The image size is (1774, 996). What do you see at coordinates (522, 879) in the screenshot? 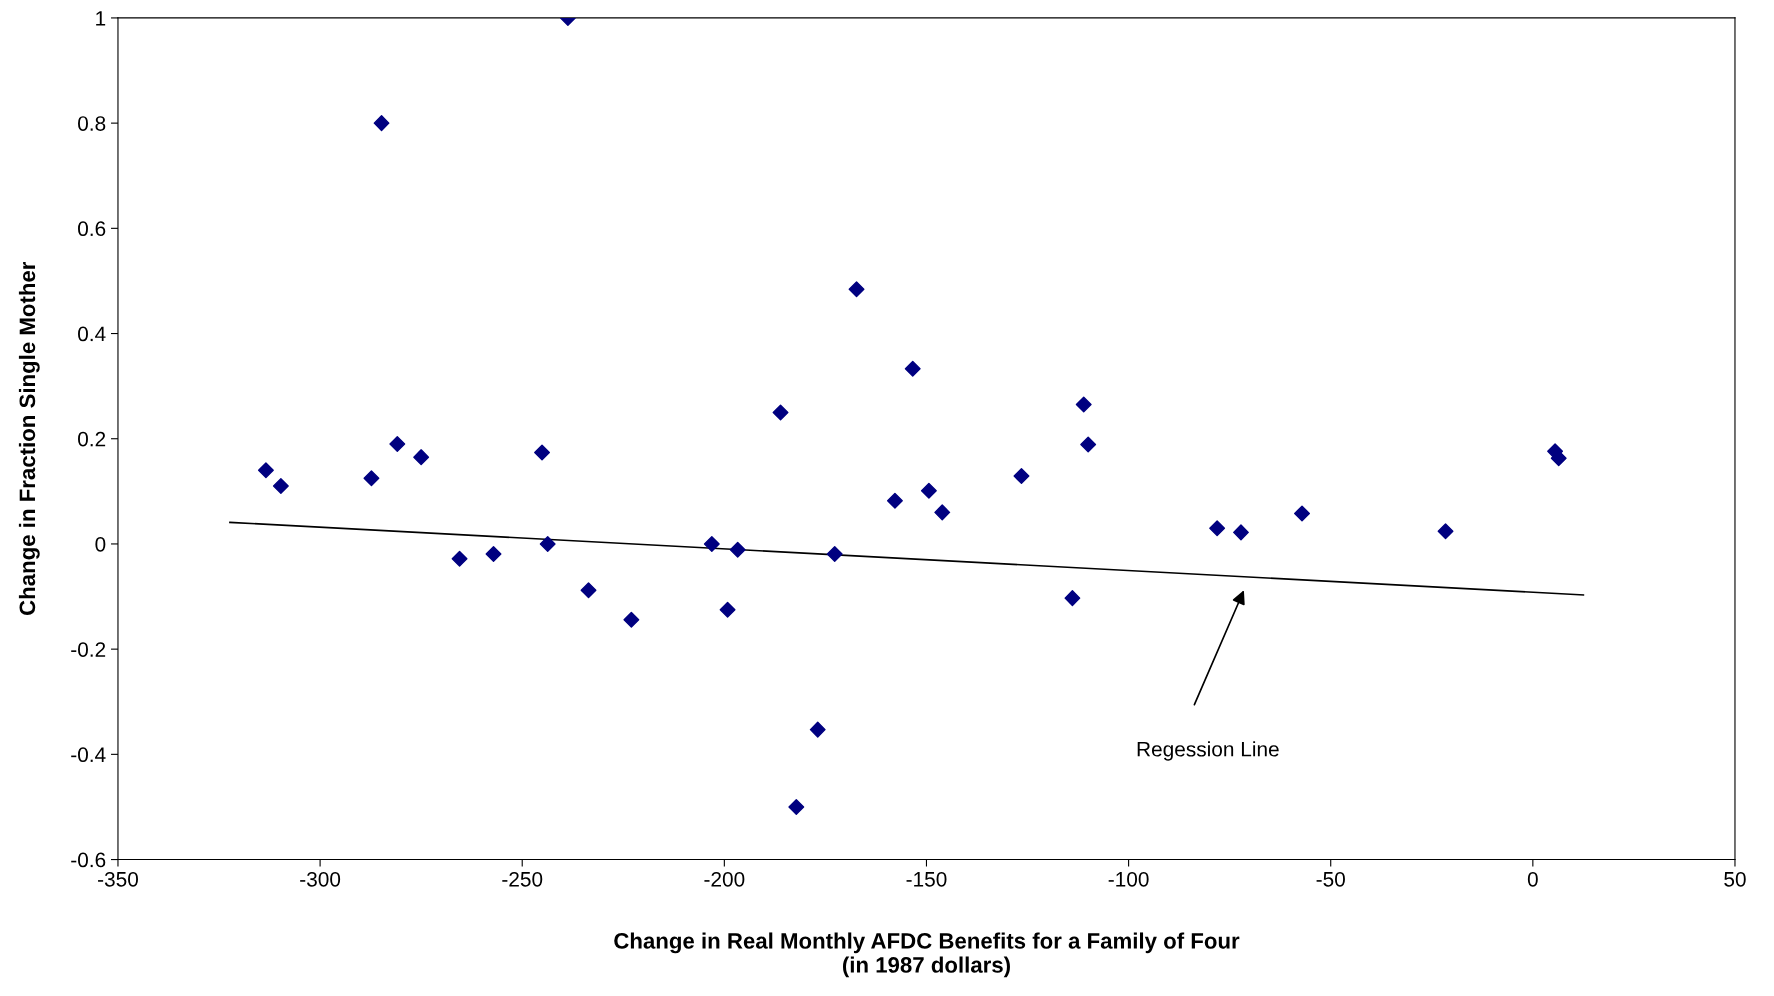
I see `x-tick-label: -250` at bounding box center [522, 879].